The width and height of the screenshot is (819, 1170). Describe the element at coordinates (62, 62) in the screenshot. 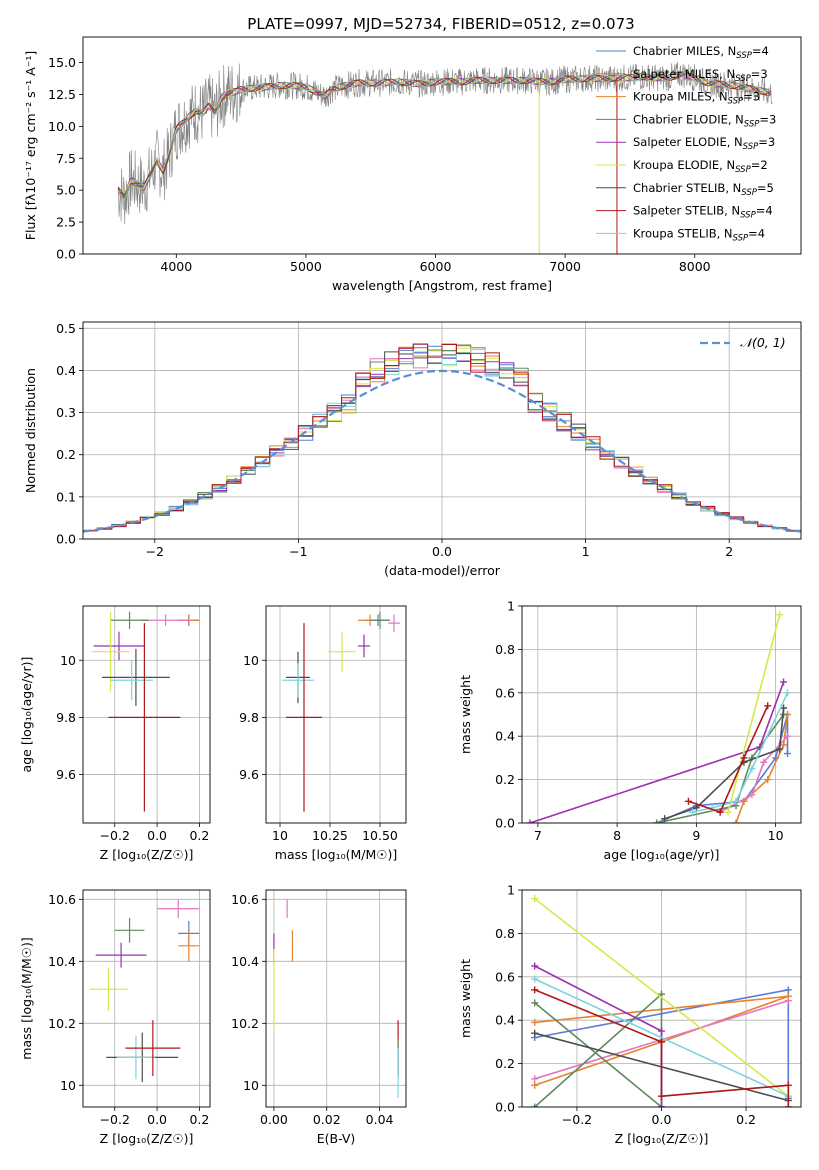

I see `y-tick-label: 15.0` at that location.